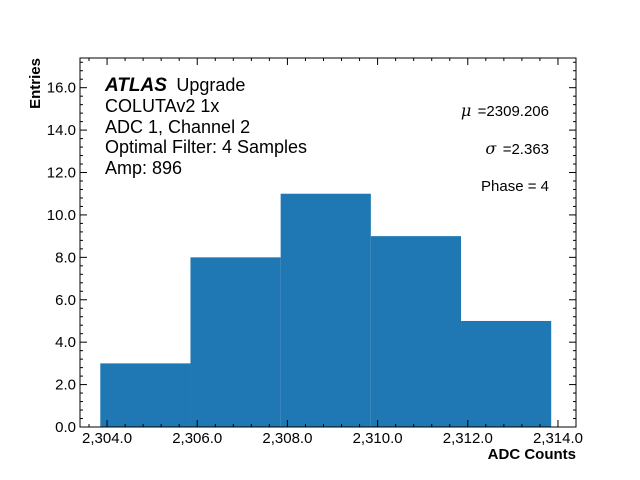 The image size is (640, 480). Describe the element at coordinates (468, 438) in the screenshot. I see `x-tick-label: 2,312.0` at that location.